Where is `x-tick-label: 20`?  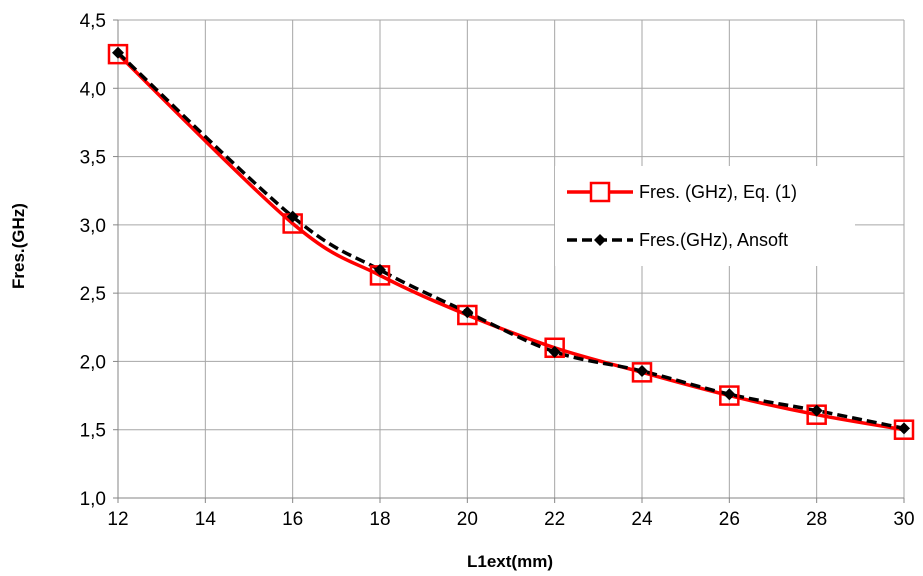 x-tick-label: 20 is located at coordinates (467, 519).